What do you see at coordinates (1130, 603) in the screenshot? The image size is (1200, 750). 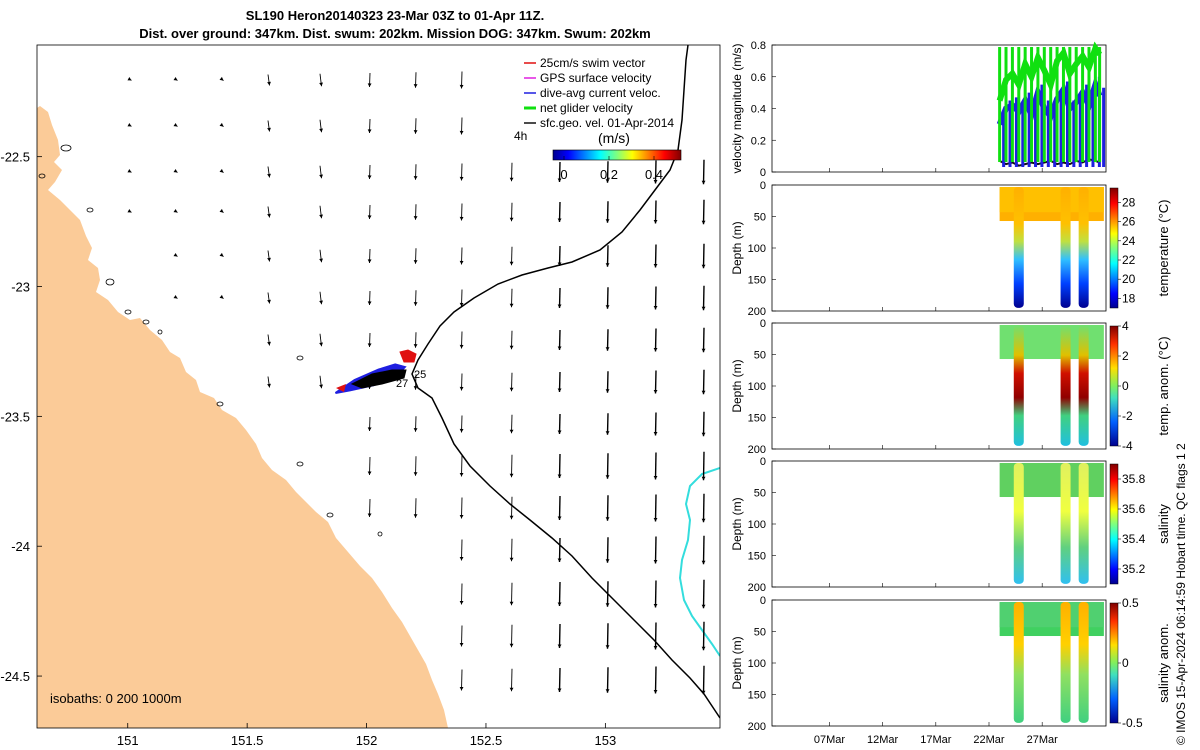 I see `colorbar-tick-label: 0.5` at bounding box center [1130, 603].